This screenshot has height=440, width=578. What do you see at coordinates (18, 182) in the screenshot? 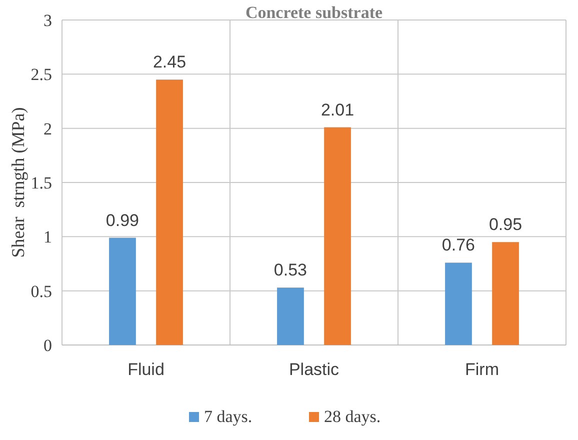
I see `y-axis-title: Shear strngth (MPa)` at bounding box center [18, 182].